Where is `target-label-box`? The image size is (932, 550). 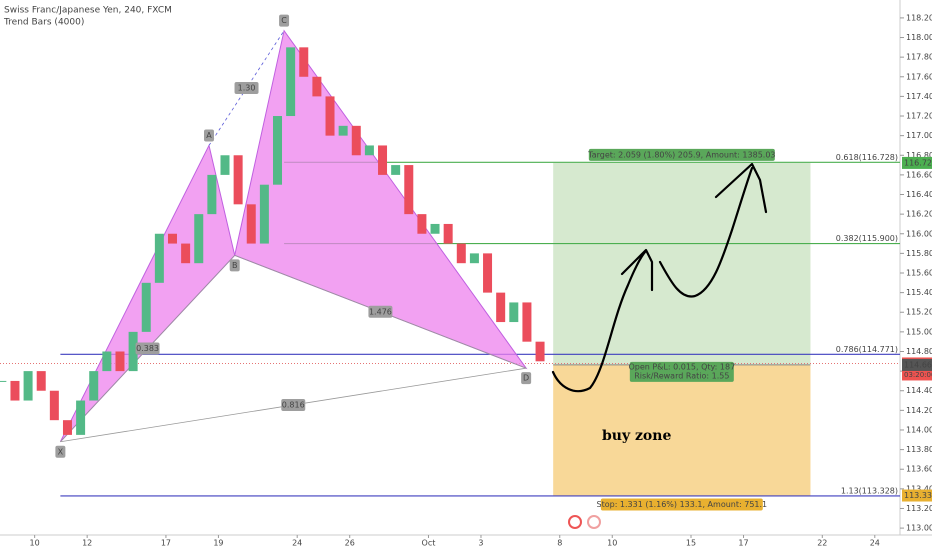
target-label-box is located at coordinates (681, 154).